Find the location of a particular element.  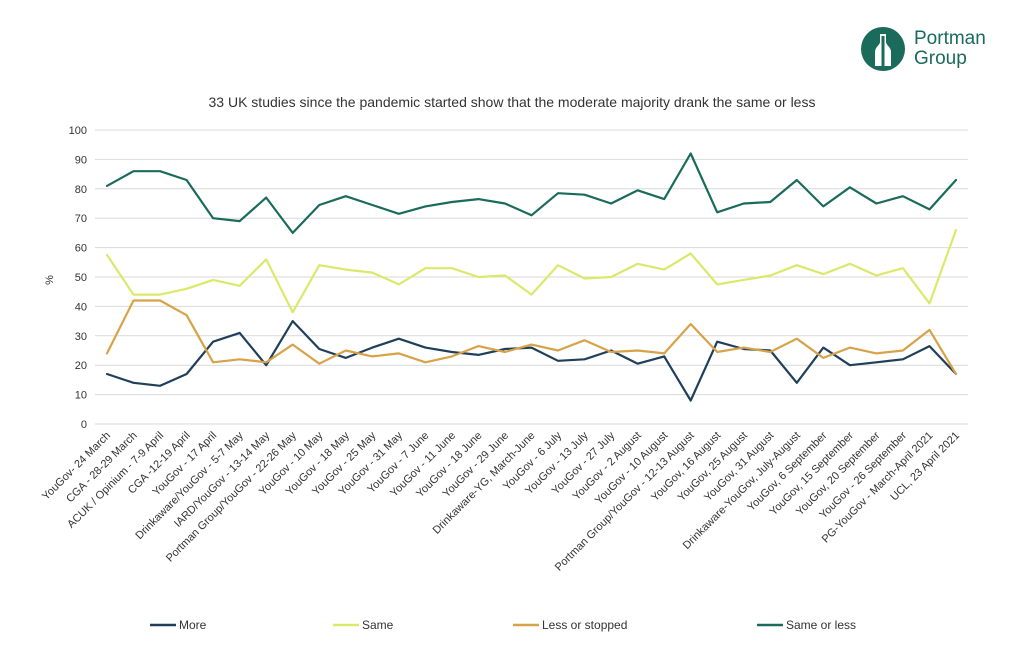

y-tick-label: 90 is located at coordinates (81, 160).